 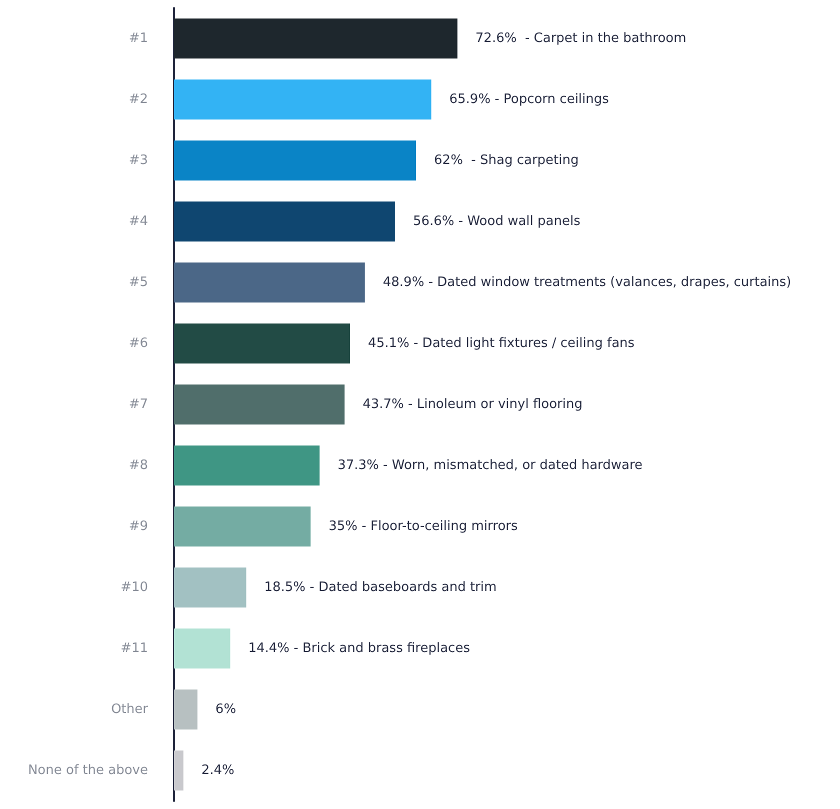 I want to click on y-tick-label: #2, so click(x=138, y=99).